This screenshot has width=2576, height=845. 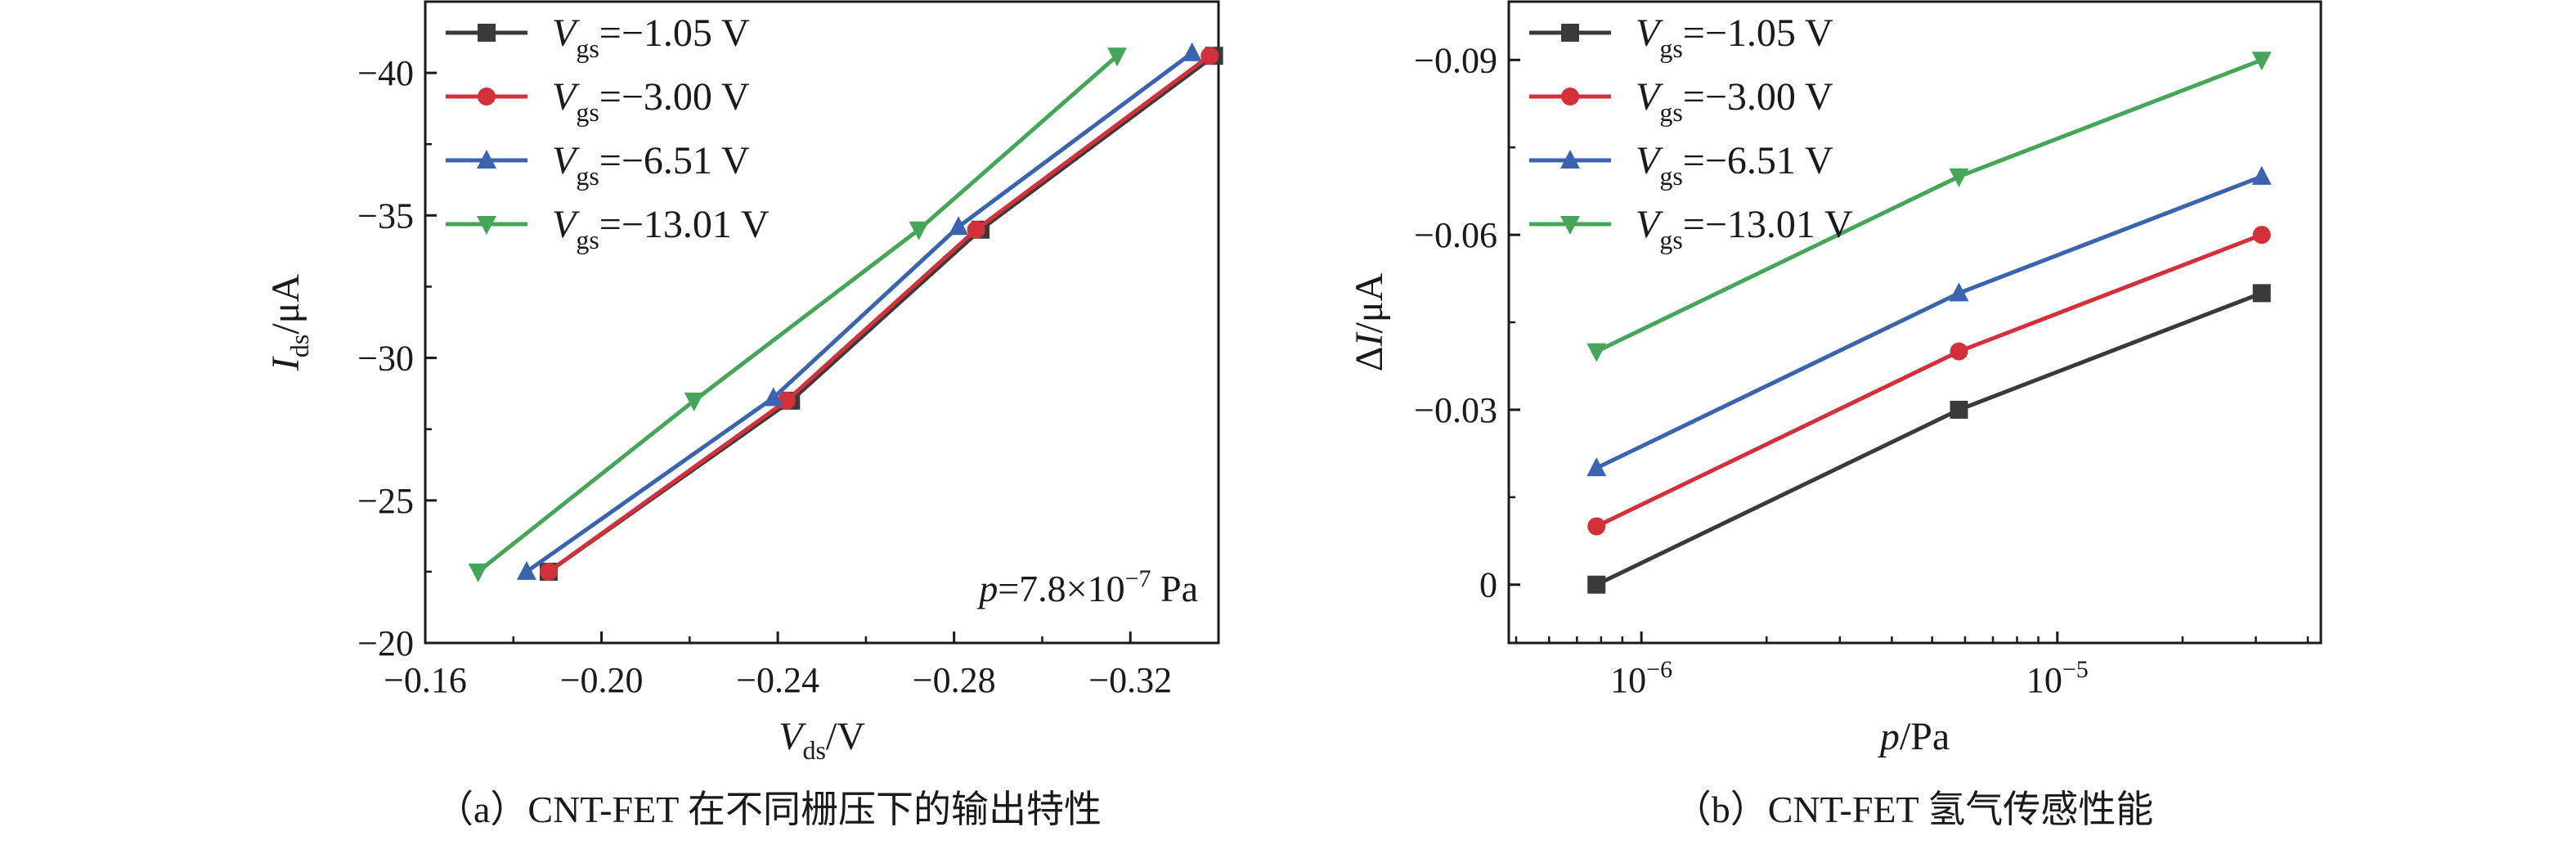 What do you see at coordinates (1488, 585) in the screenshot?
I see `y-tick-label: 0` at bounding box center [1488, 585].